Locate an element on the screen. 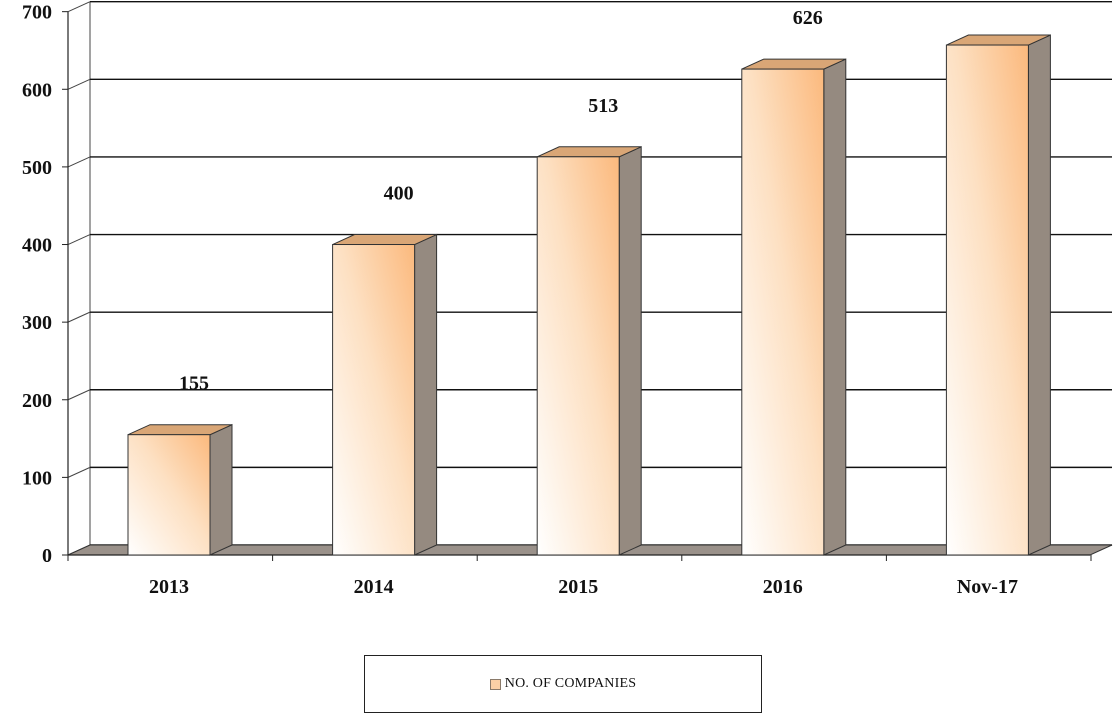 This screenshot has width=1115, height=715. y-tick-label: 200 is located at coordinates (37, 401).